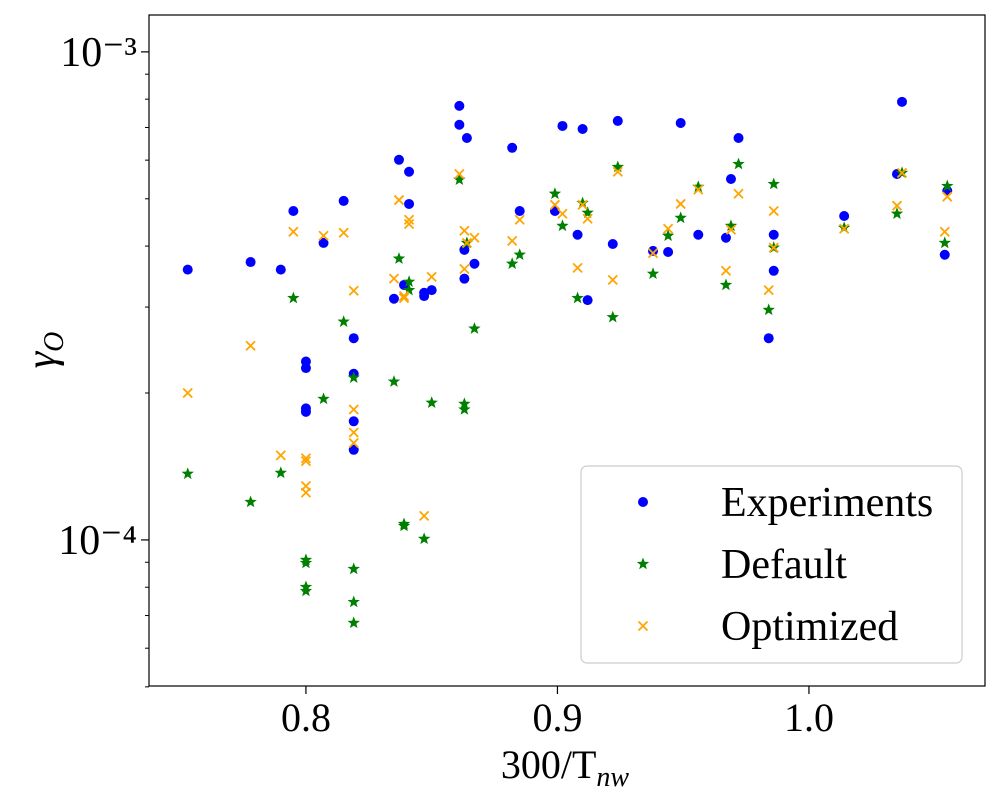 The width and height of the screenshot is (1000, 805). Describe the element at coordinates (771, 564) in the screenshot. I see `legend-frame` at that location.